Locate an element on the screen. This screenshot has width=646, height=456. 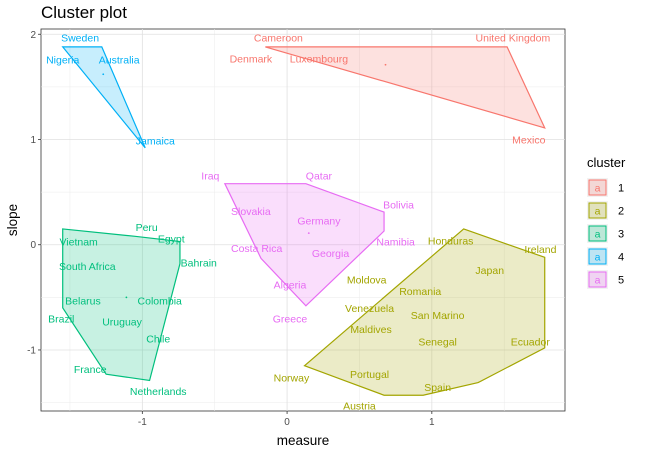
point-label: Denmark is located at coordinates (251, 59).